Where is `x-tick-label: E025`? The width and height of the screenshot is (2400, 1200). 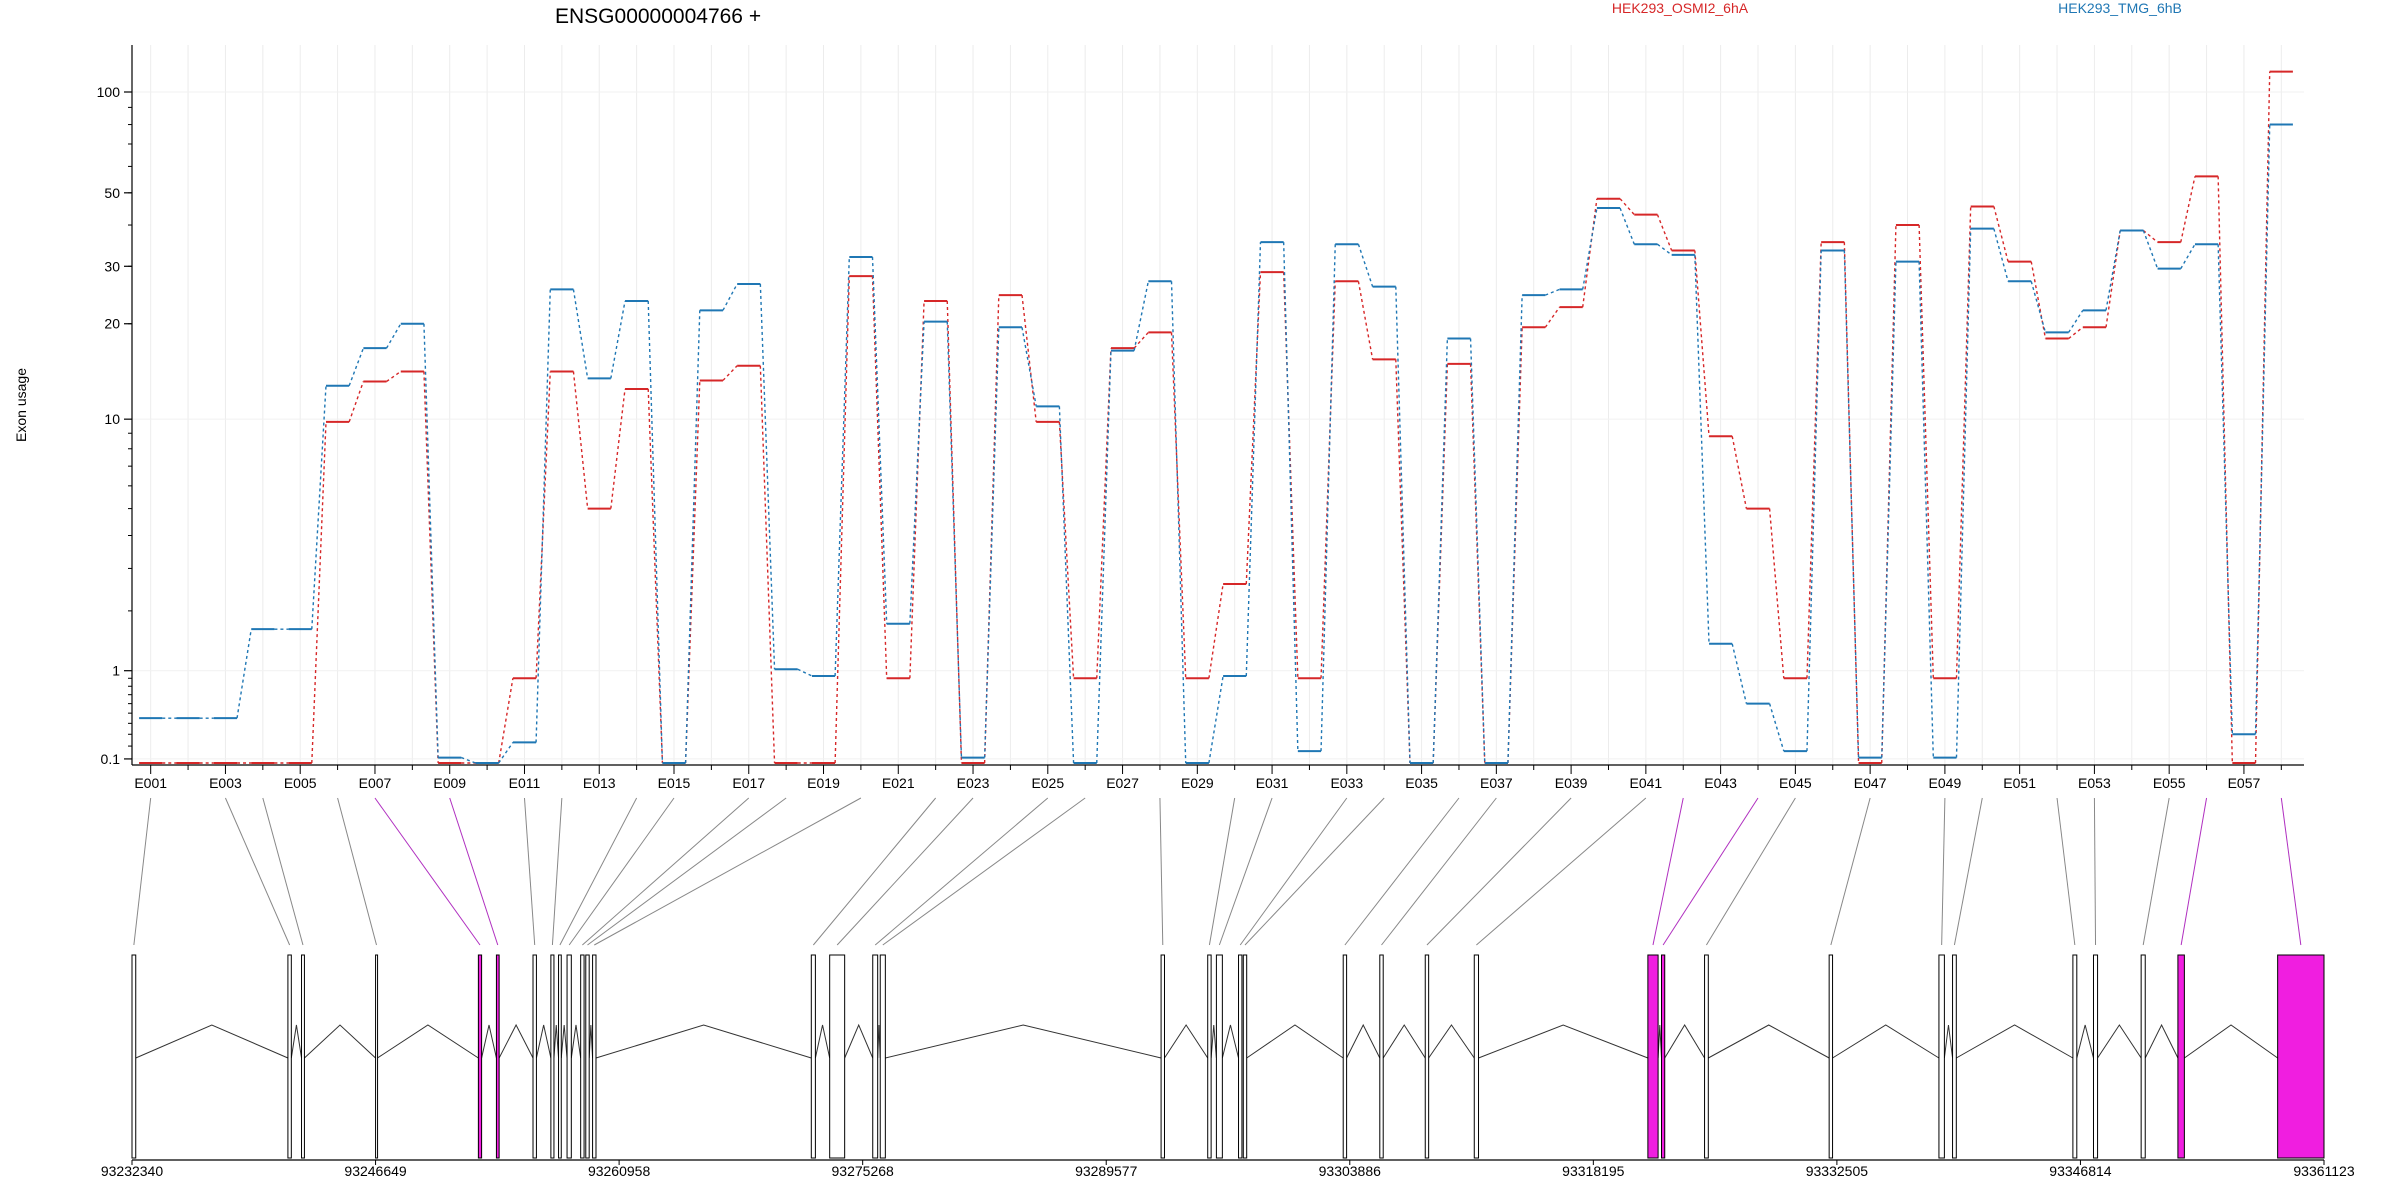
x-tick-label: E025 is located at coordinates (1047, 783).